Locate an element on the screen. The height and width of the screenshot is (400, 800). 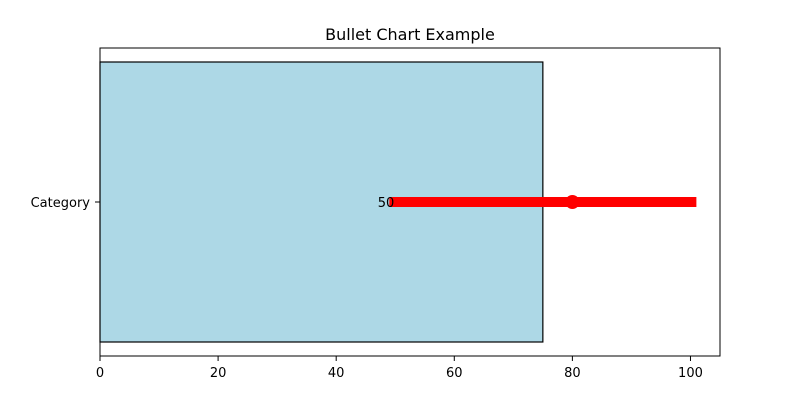
x-tick-label: 40 is located at coordinates (336, 373).